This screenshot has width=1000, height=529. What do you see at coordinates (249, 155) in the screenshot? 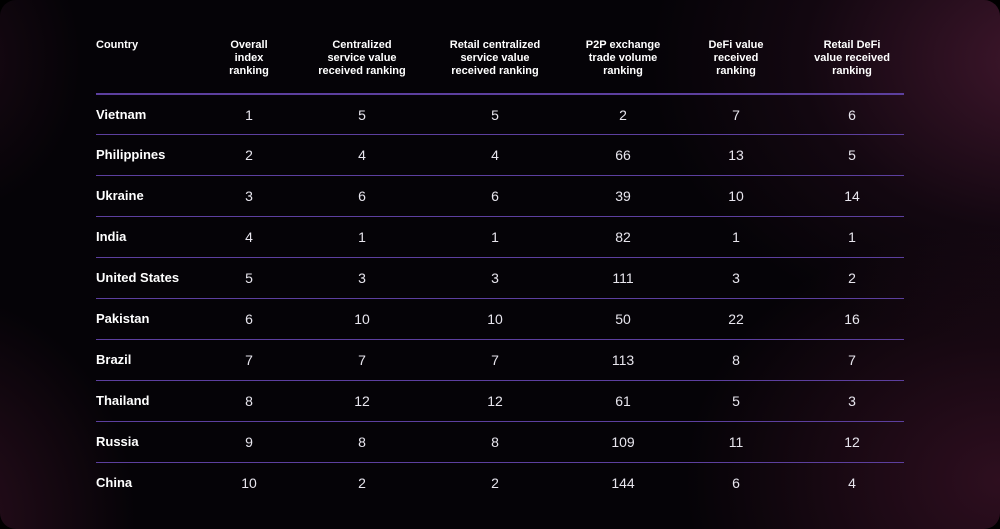
I see `cell-overall-index: 2` at bounding box center [249, 155].